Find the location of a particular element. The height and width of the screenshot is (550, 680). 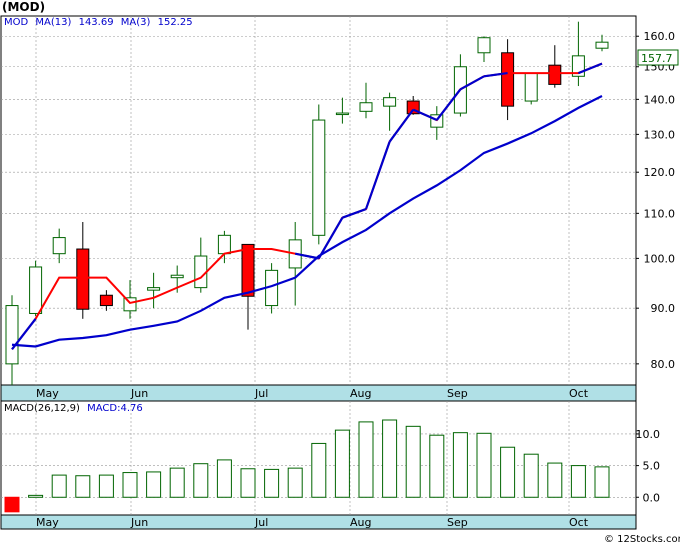

macd-legend: MACD(26,12,9) MACD:4.76 is located at coordinates (73, 408).